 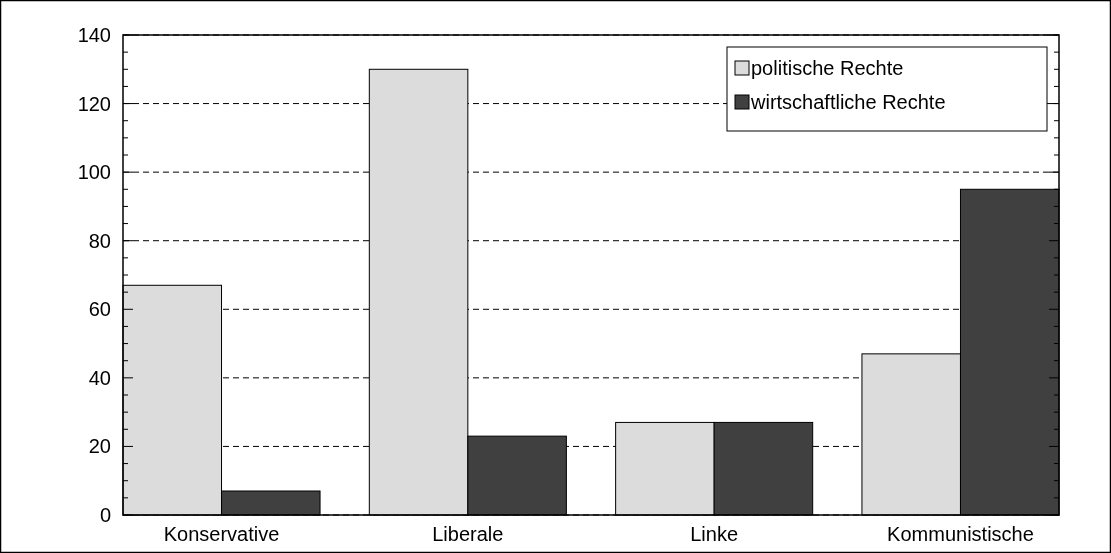 What do you see at coordinates (99, 309) in the screenshot?
I see `y-tick-label: 60` at bounding box center [99, 309].